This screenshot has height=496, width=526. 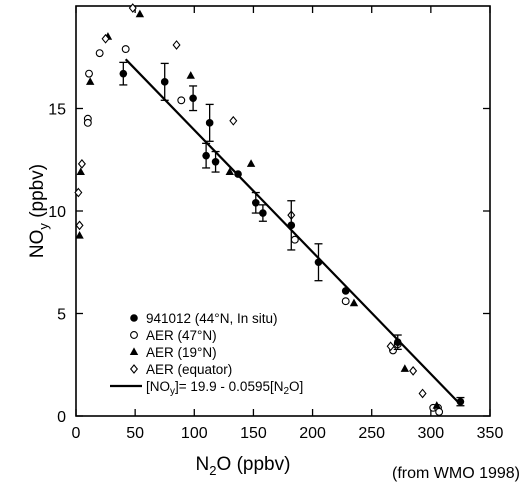 I want to click on x-tick-label: 300, so click(x=431, y=433).